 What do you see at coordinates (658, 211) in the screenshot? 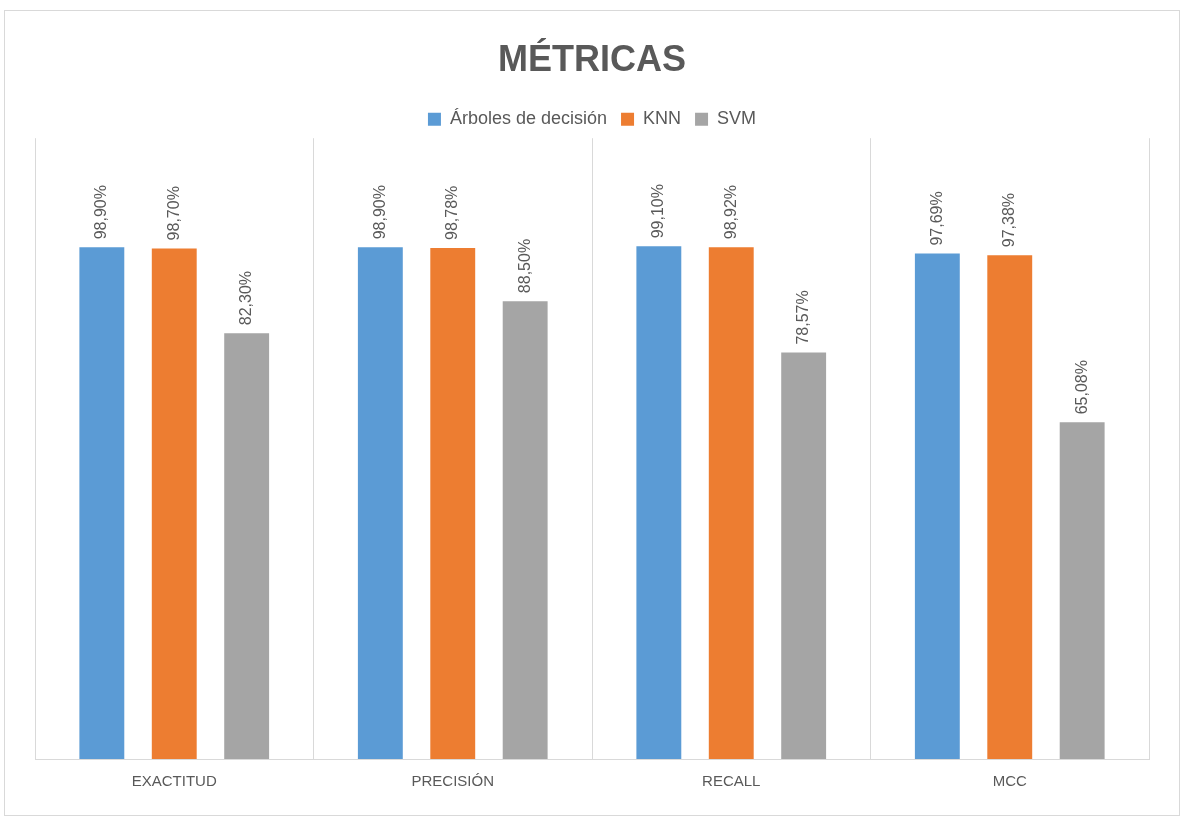
I see `data-label: 99,10%` at bounding box center [658, 211].